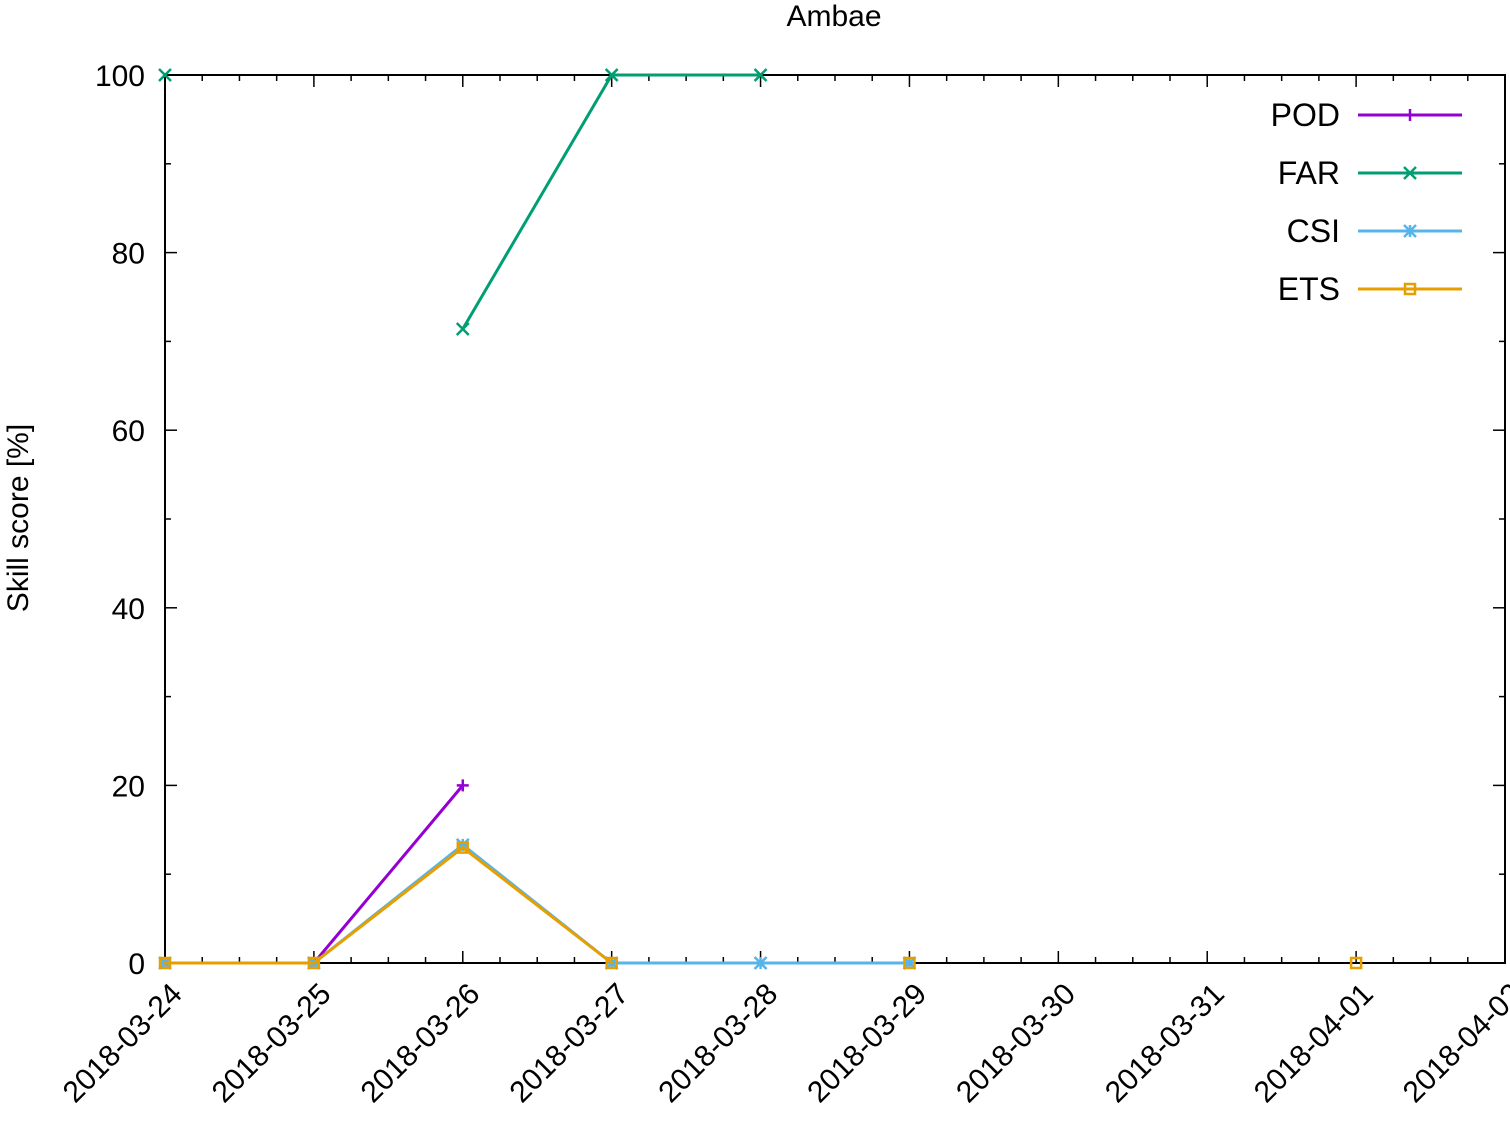 This screenshot has height=1126, width=1510. What do you see at coordinates (128, 431) in the screenshot?
I see `y-tick-label: 60` at bounding box center [128, 431].